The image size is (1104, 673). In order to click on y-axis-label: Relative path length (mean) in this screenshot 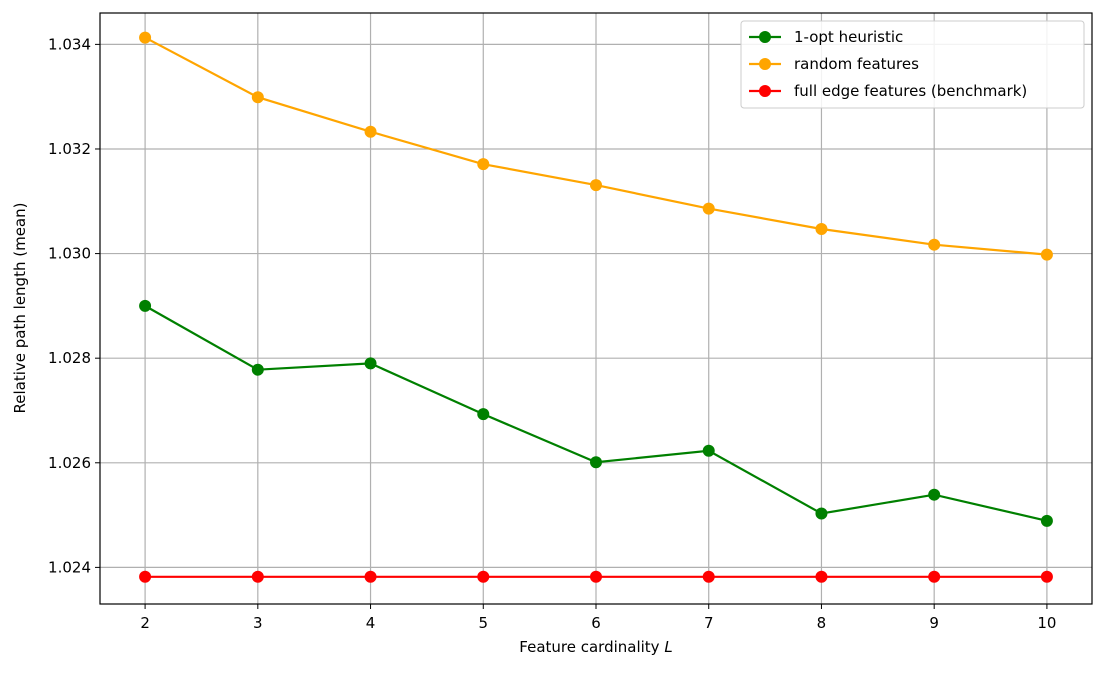, I will do `click(20, 308)`.